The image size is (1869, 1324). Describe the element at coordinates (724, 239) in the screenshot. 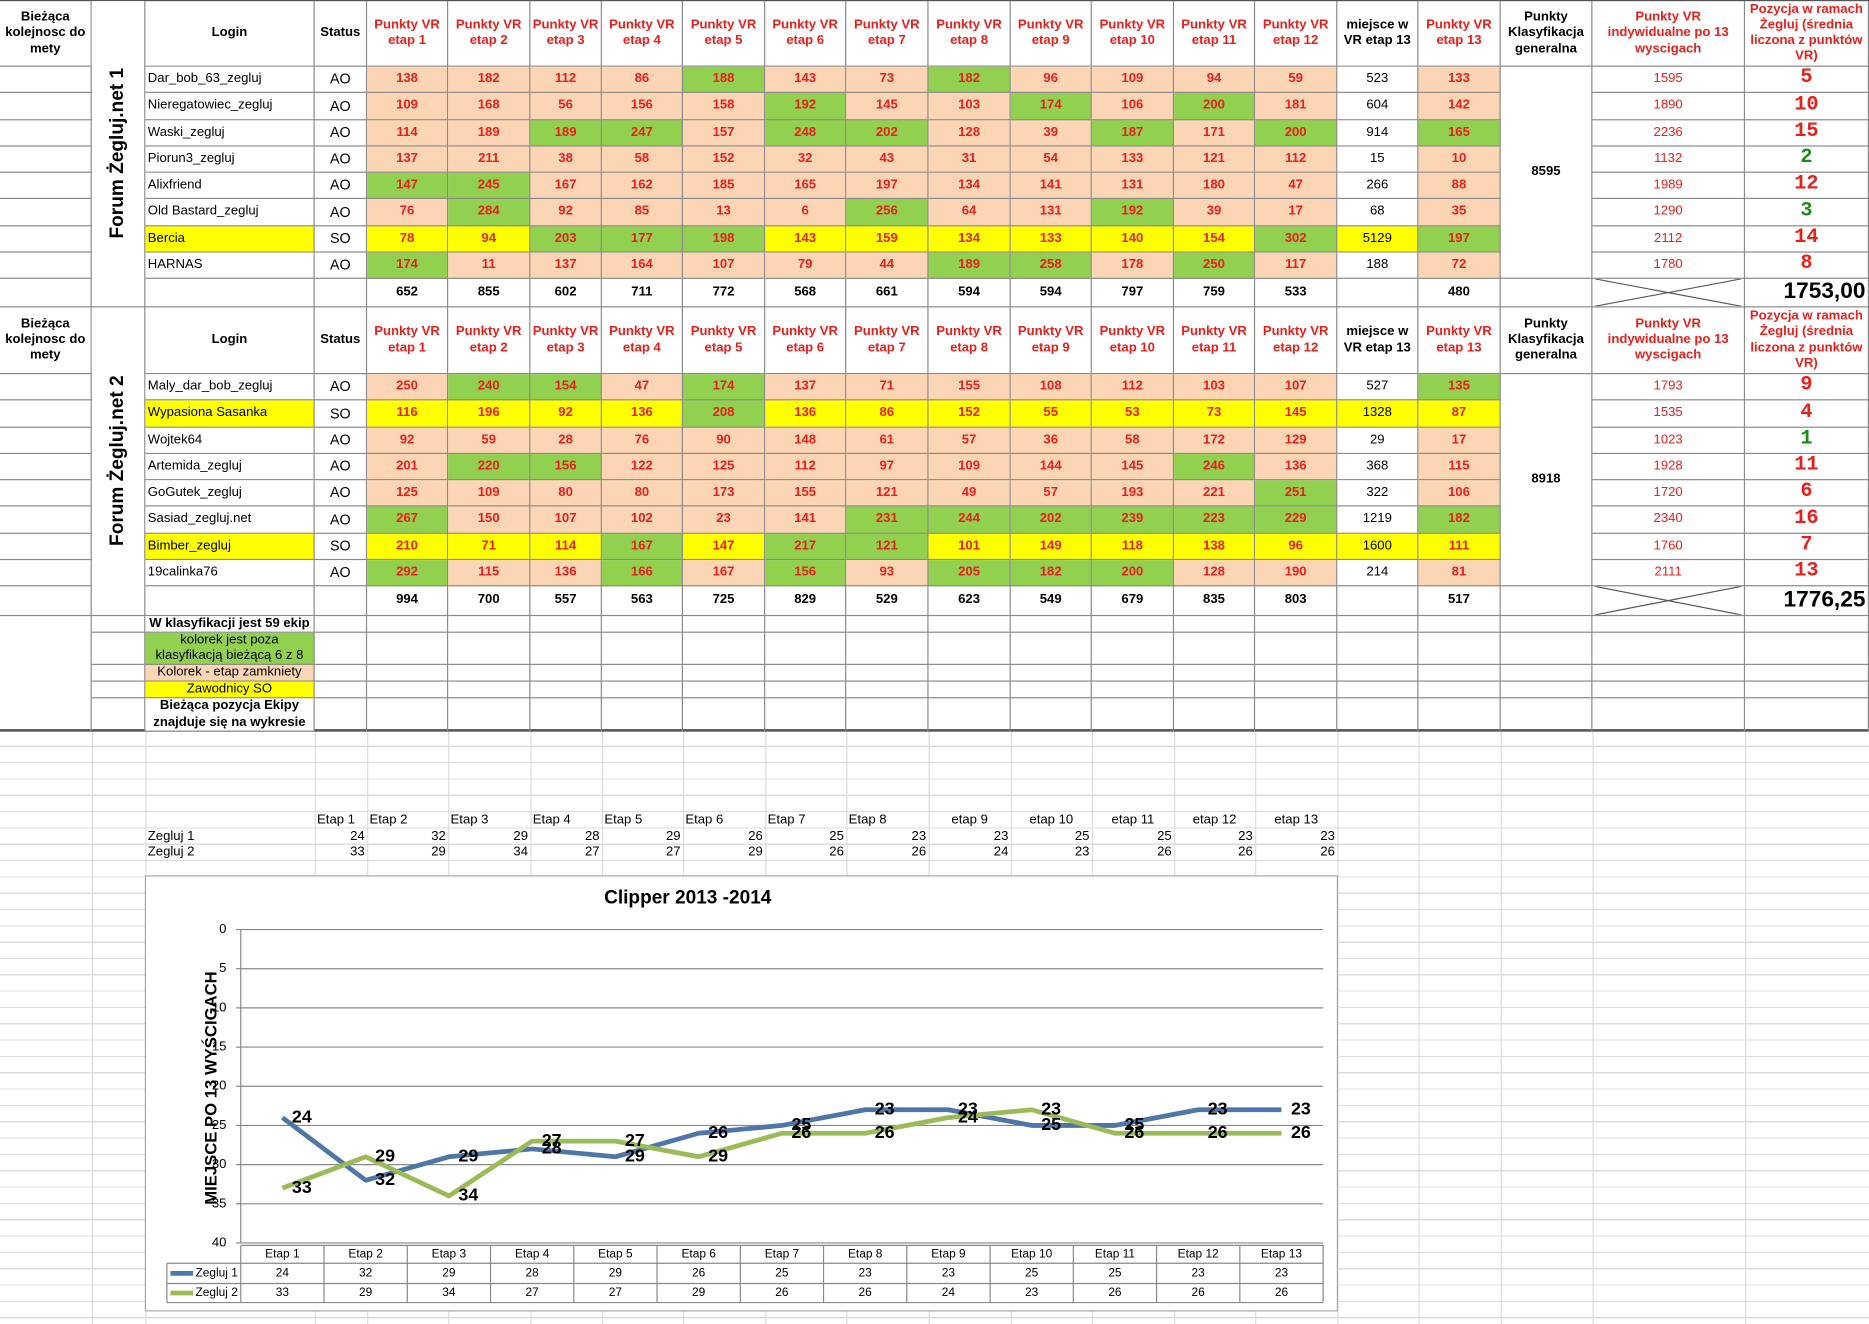

I see `stage-points: 198` at that location.